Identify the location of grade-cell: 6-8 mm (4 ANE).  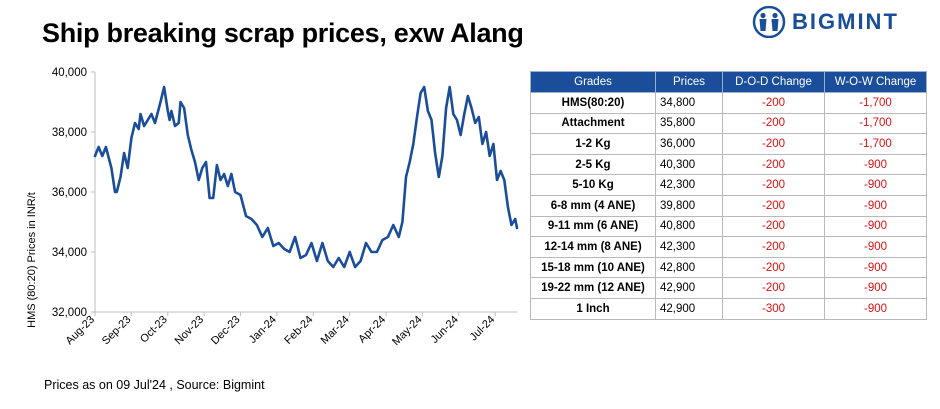
(593, 205).